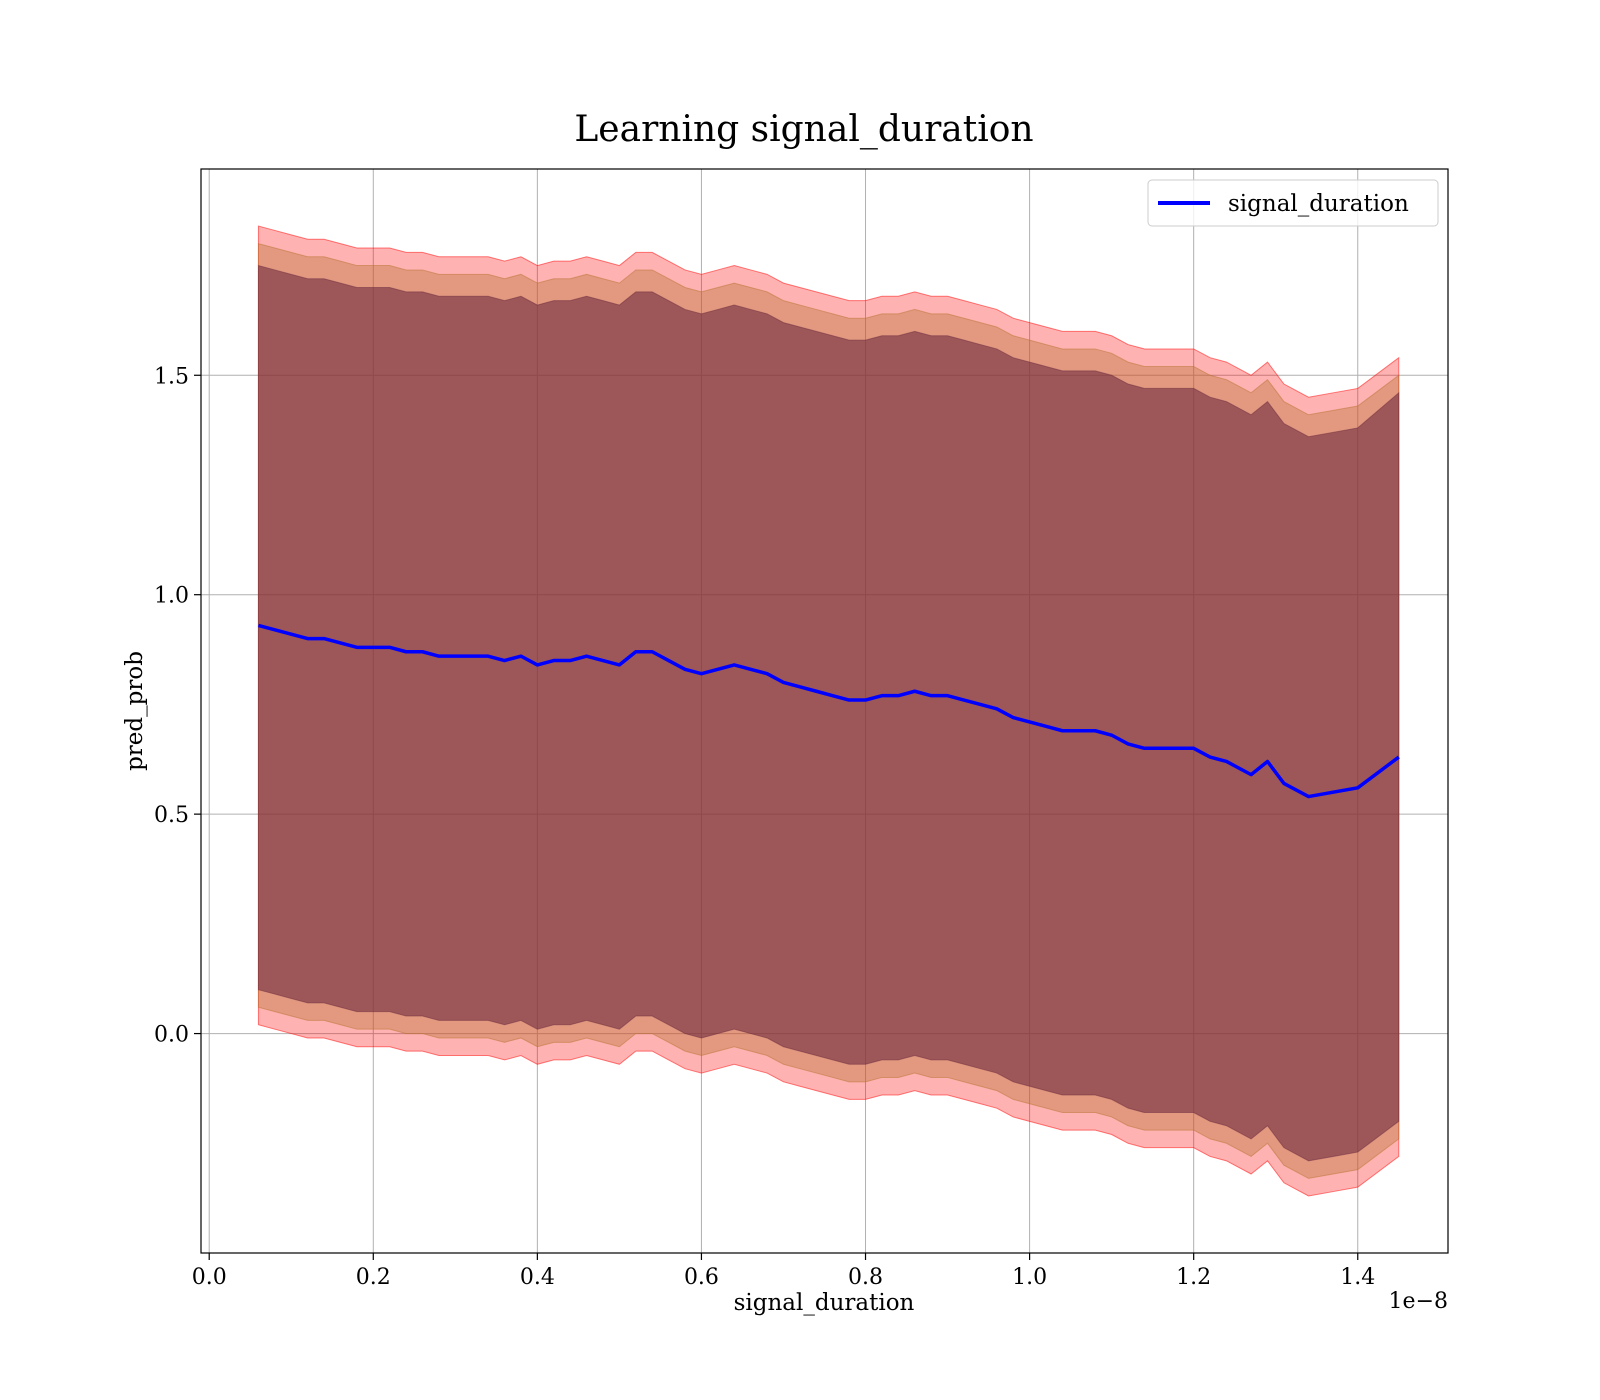  I want to click on legend-frame, so click(1293, 203).